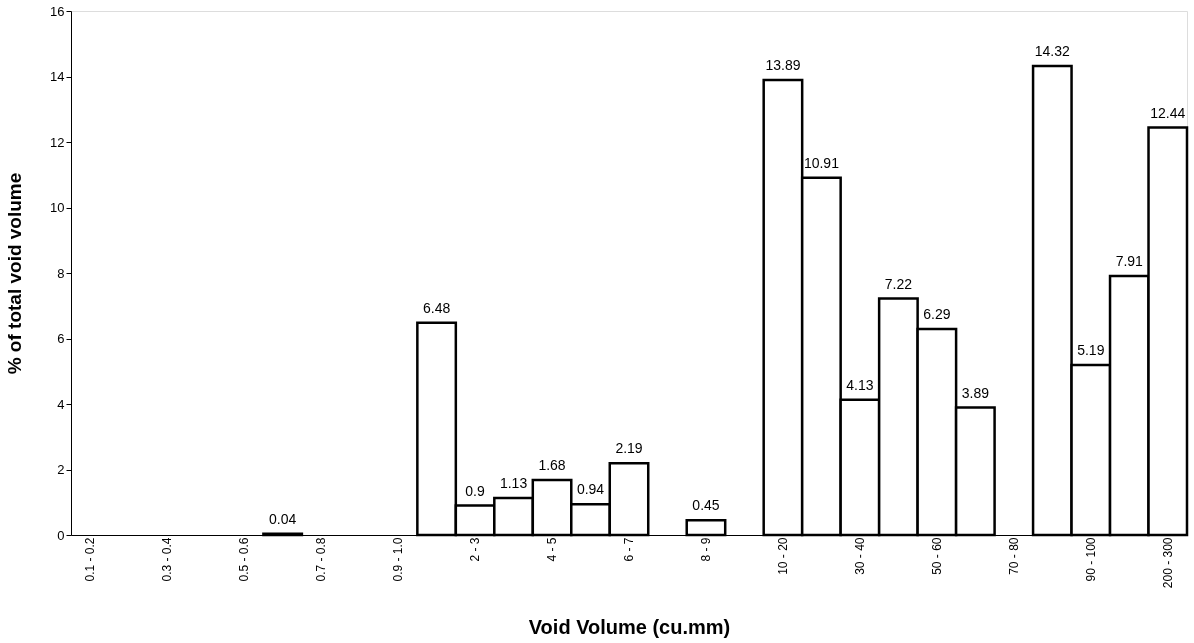 The image size is (1194, 643). What do you see at coordinates (436, 307) in the screenshot?
I see `data-label: 6.48` at bounding box center [436, 307].